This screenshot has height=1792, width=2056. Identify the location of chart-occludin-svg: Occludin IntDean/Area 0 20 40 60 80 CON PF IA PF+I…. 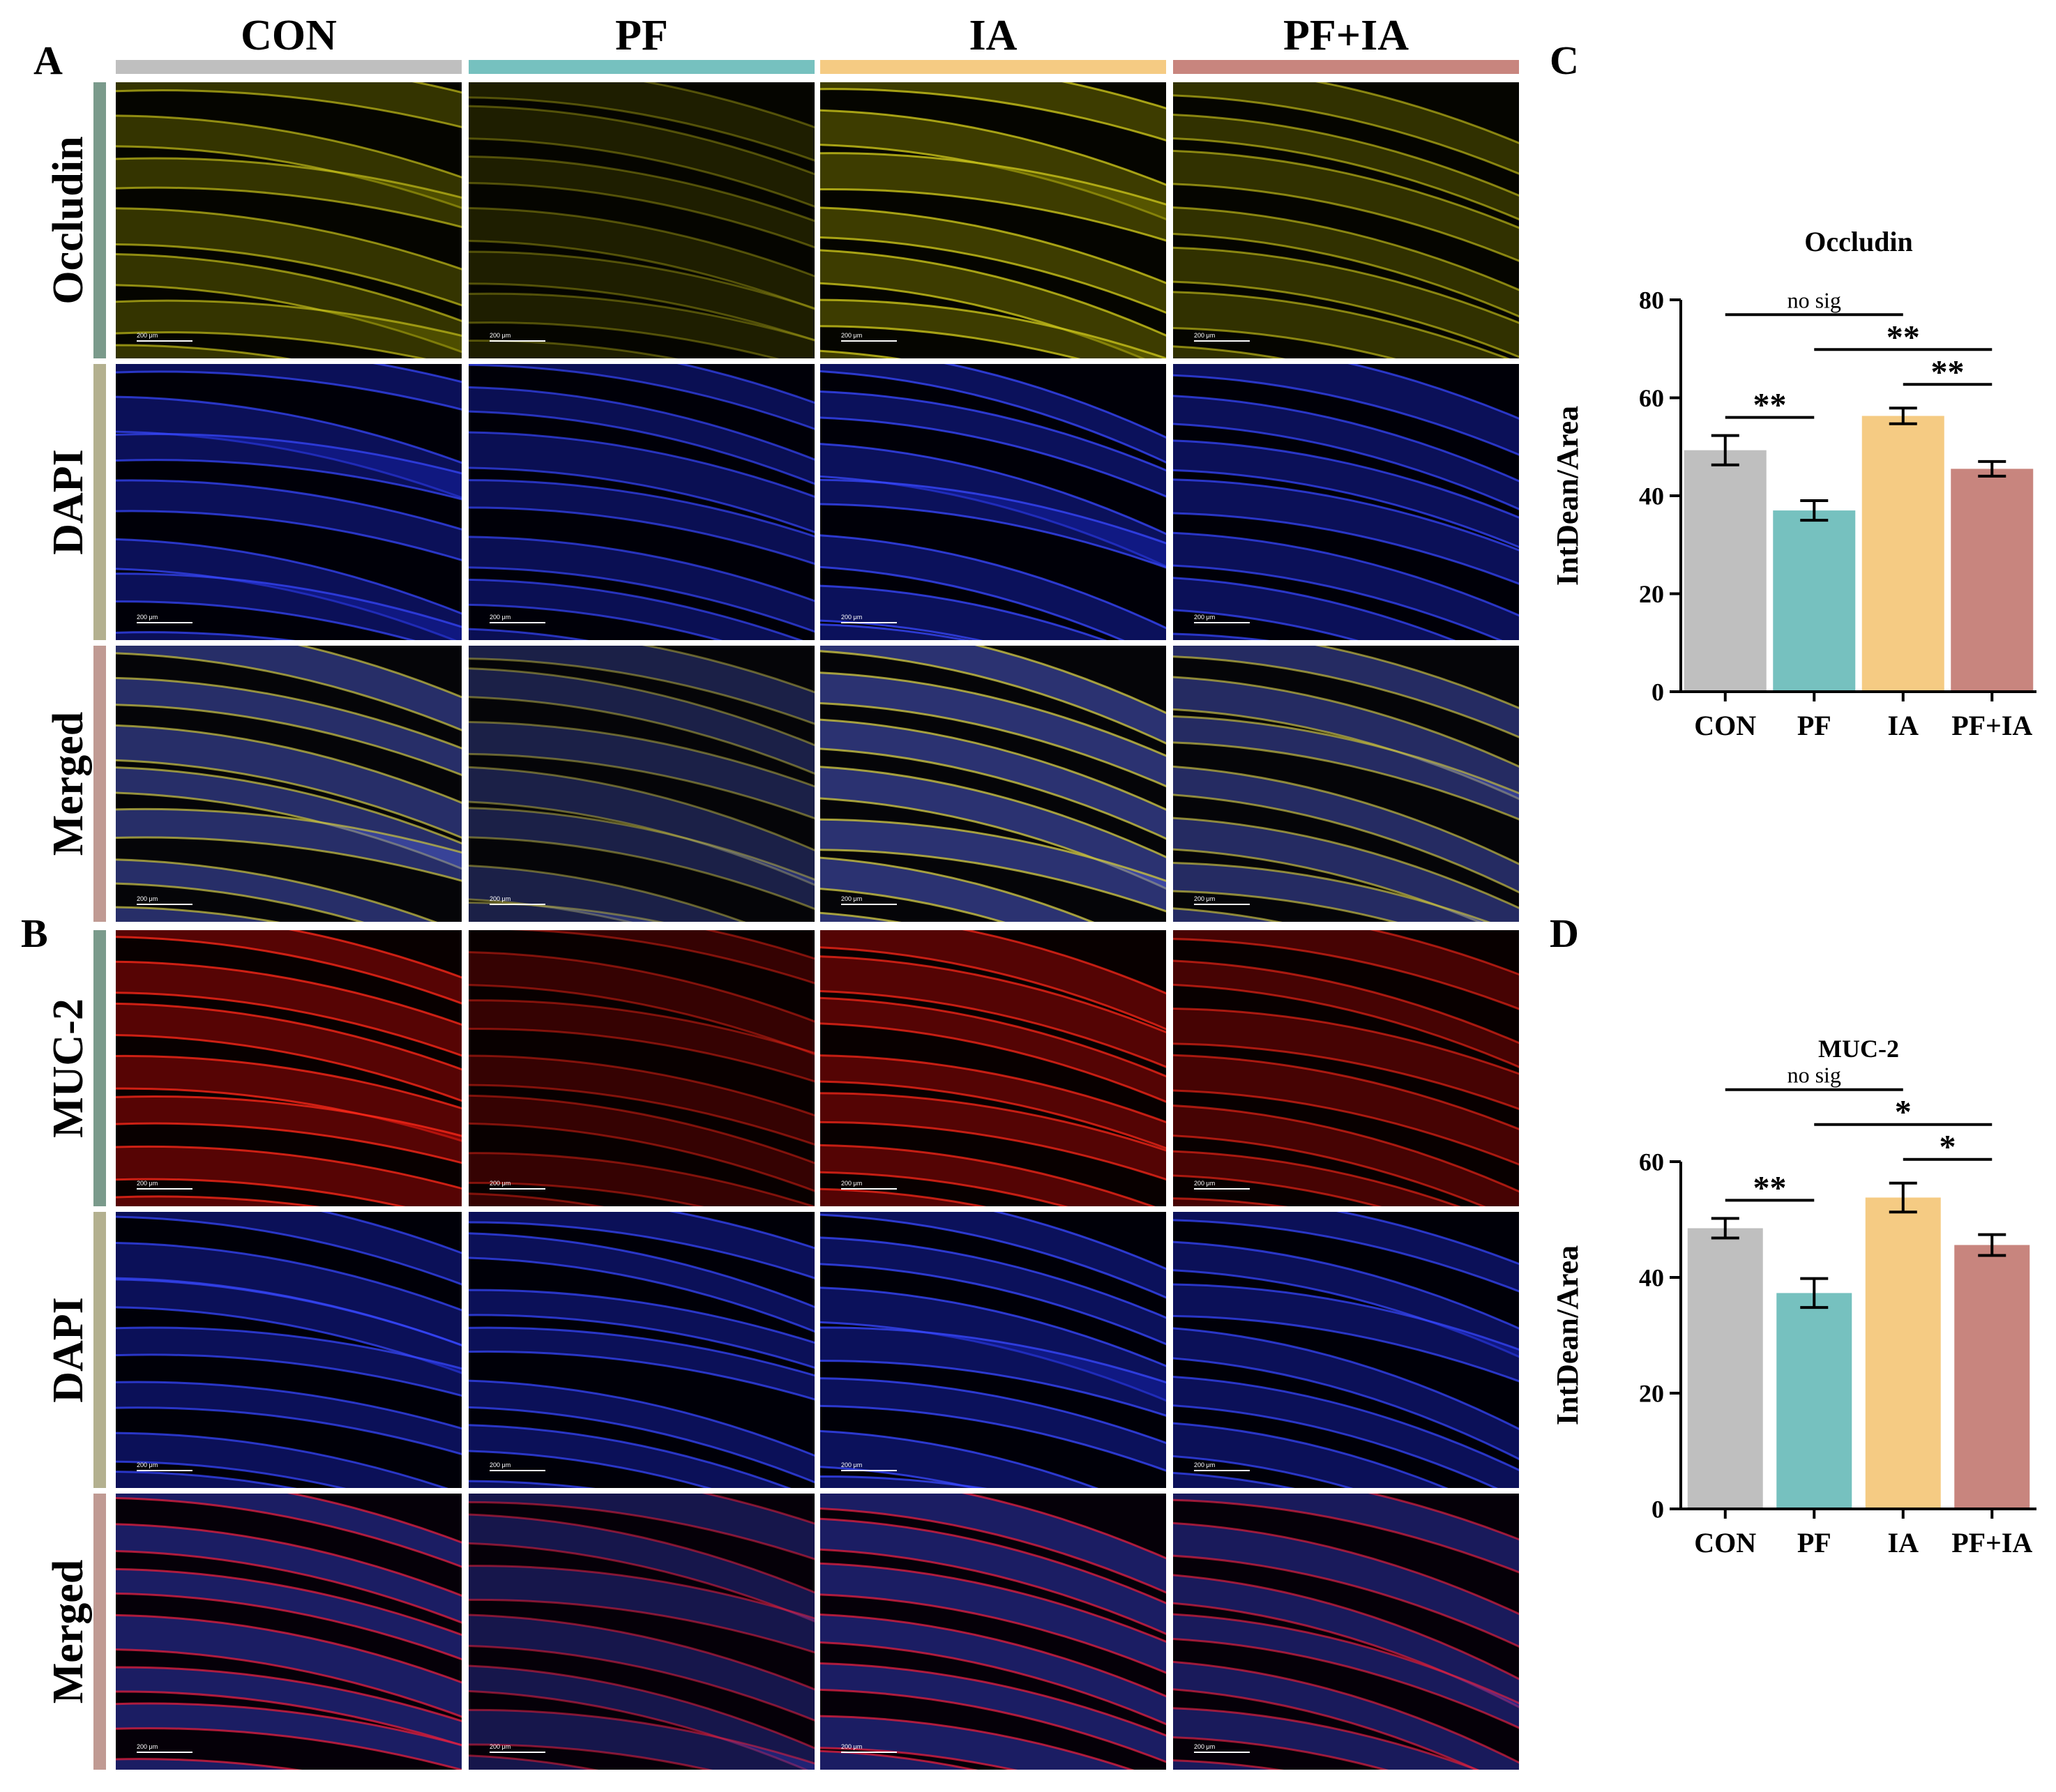
(1793, 484).